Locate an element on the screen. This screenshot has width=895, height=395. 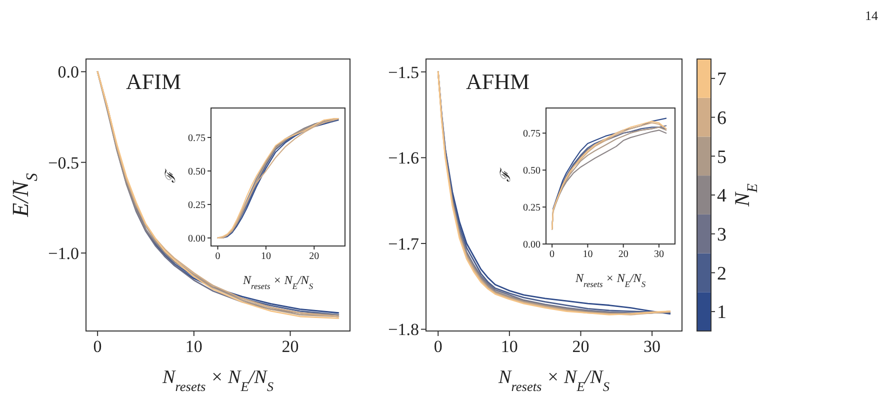
y-tick-label: −1.7 is located at coordinates (404, 244).